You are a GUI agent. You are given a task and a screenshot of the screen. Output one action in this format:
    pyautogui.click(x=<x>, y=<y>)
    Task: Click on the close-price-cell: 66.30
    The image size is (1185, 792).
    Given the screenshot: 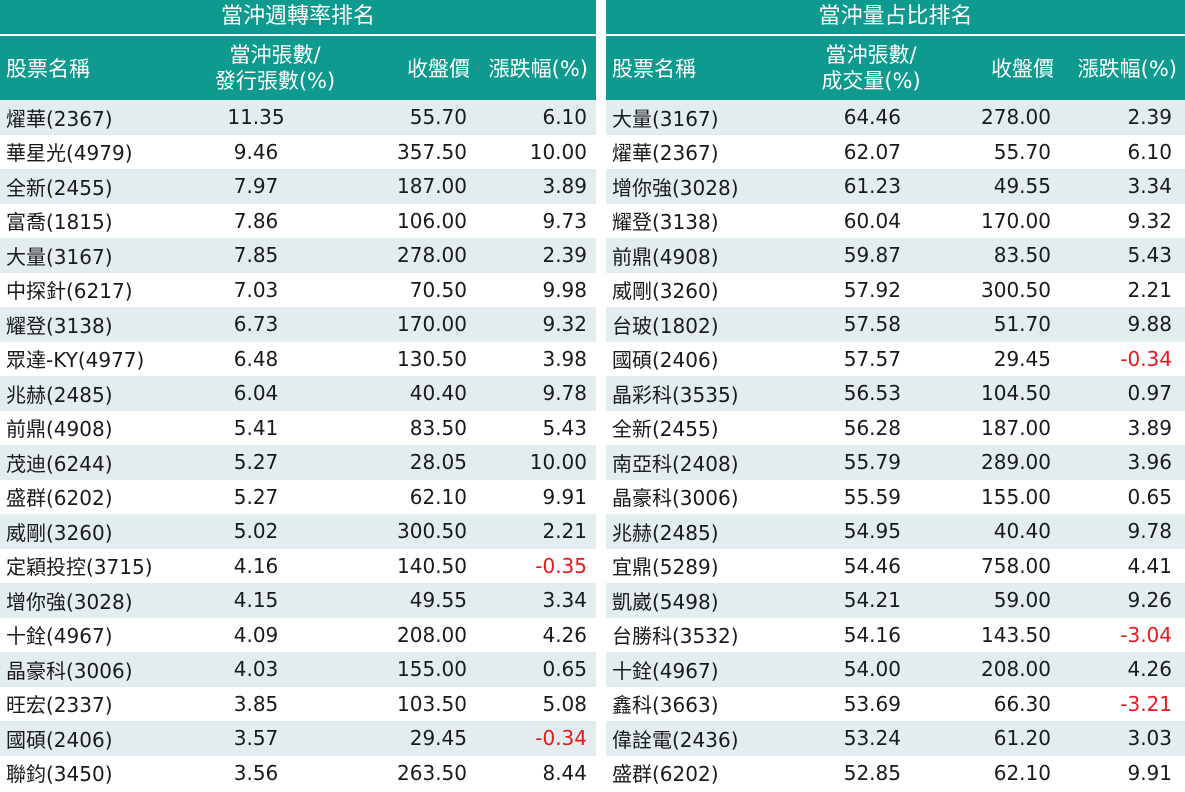 What is the action you would take?
    pyautogui.click(x=1022, y=703)
    